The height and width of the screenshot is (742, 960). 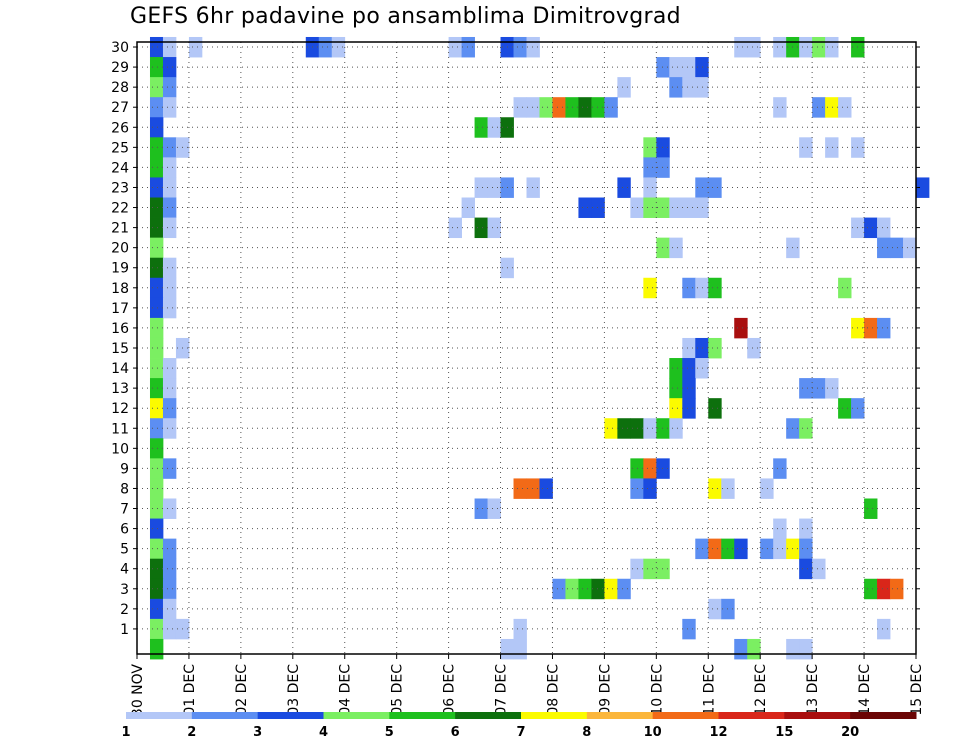 What do you see at coordinates (917, 690) in the screenshot?
I see `x-tick-label: 15 DEC` at bounding box center [917, 690].